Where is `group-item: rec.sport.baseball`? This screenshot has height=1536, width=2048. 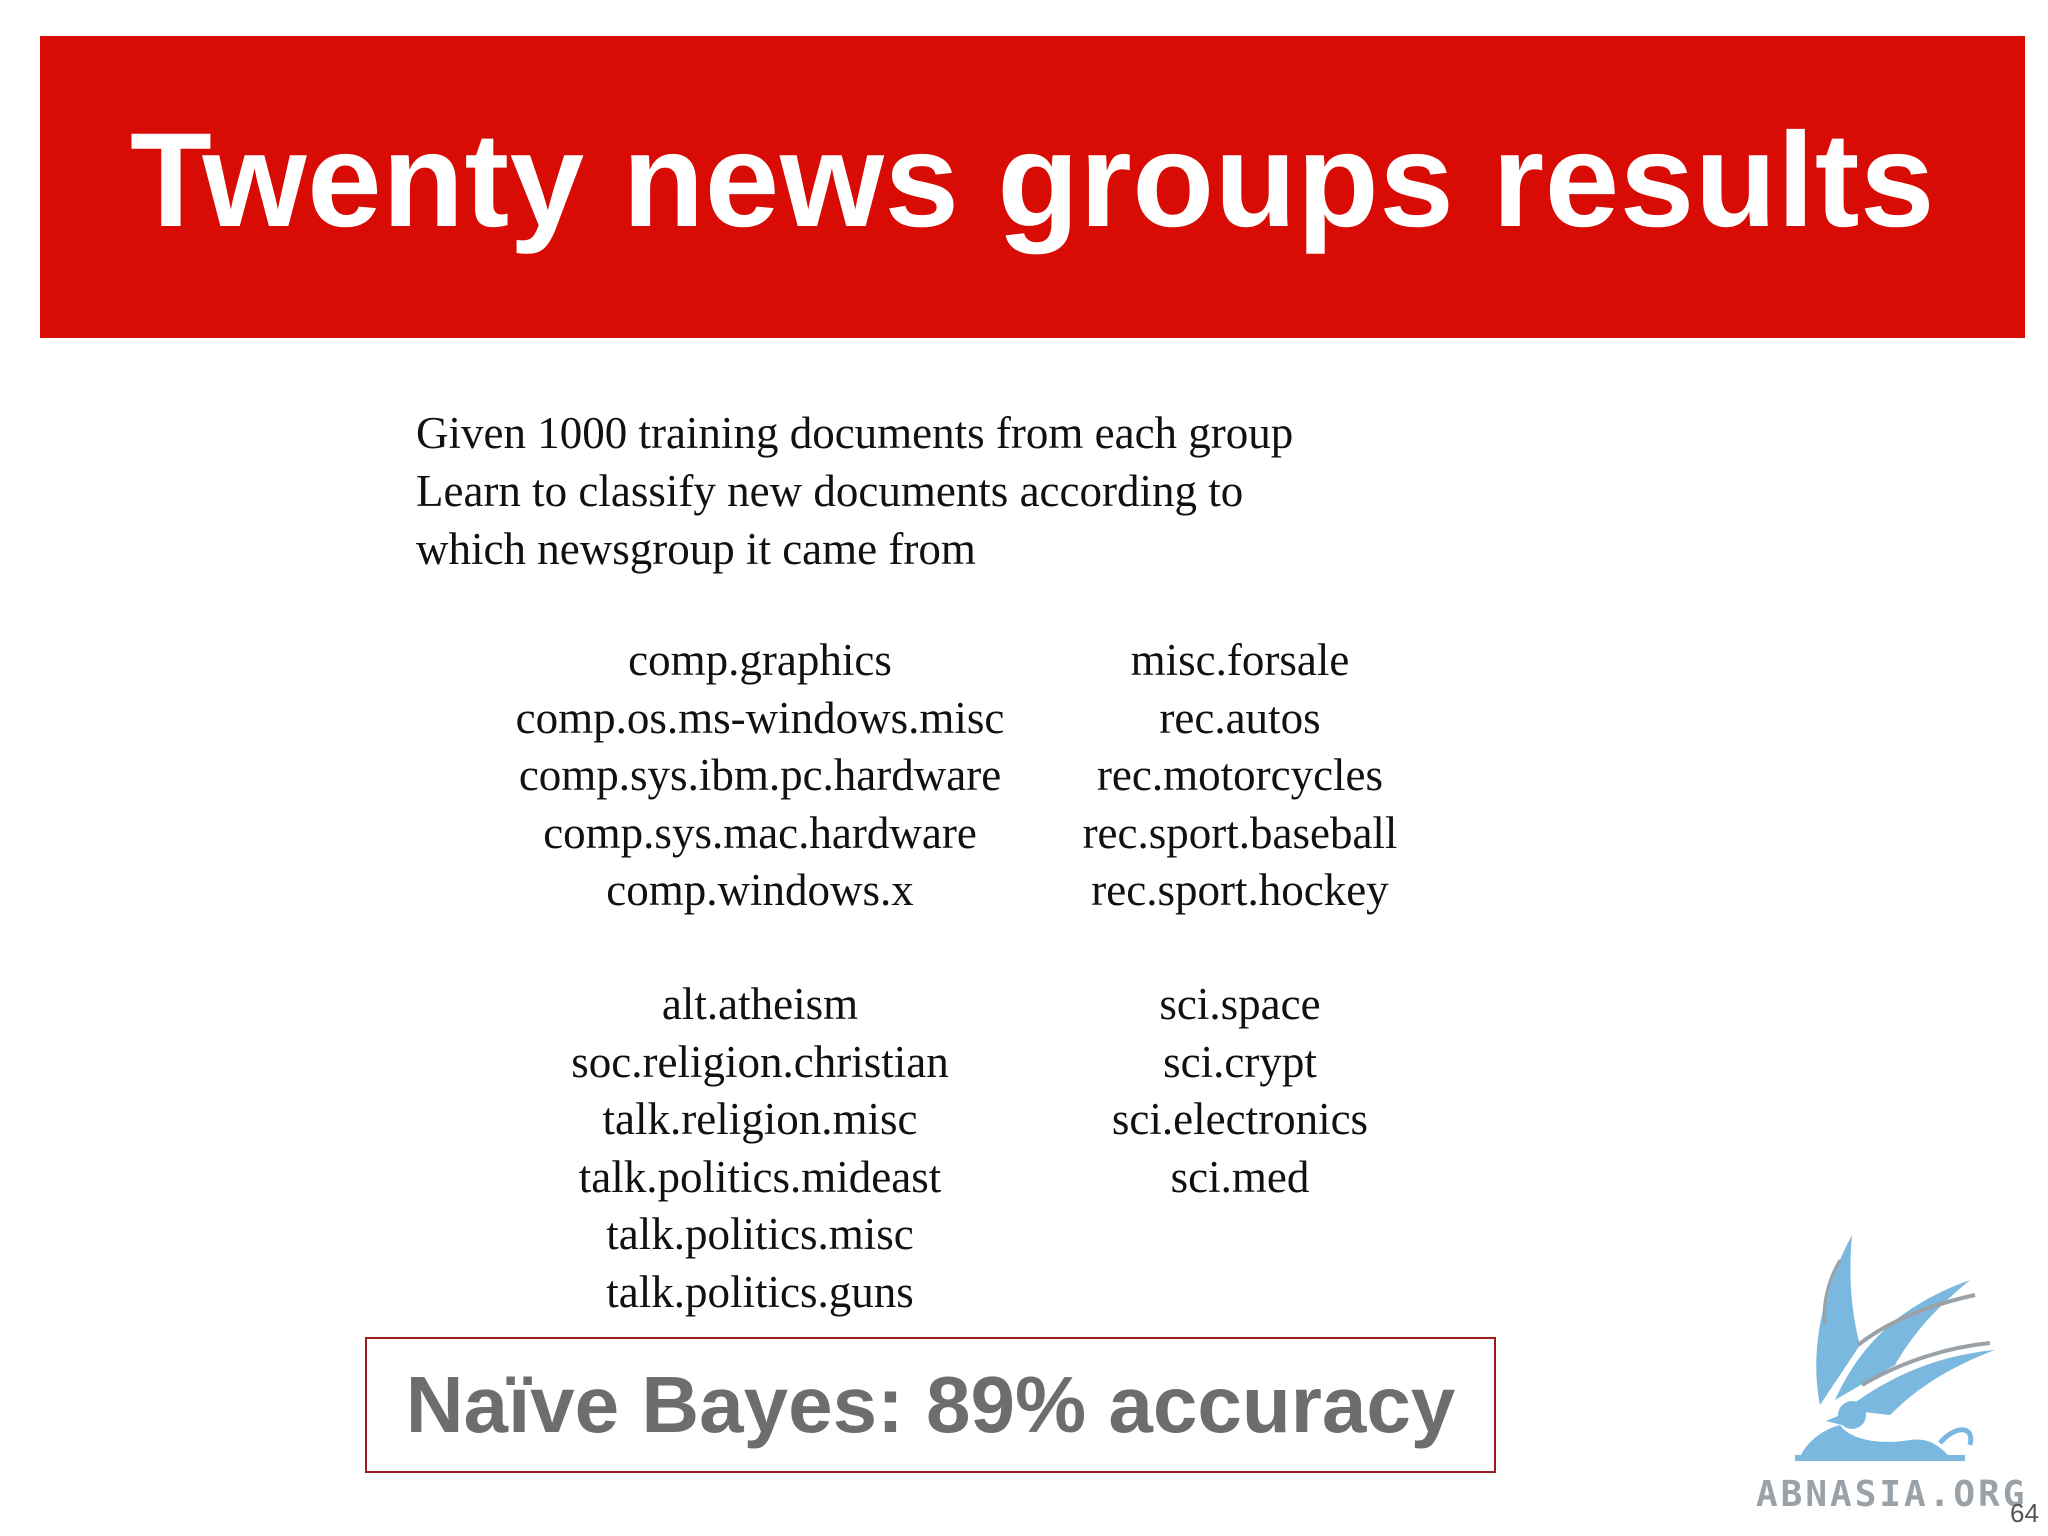 group-item: rec.sport.baseball is located at coordinates (1240, 832).